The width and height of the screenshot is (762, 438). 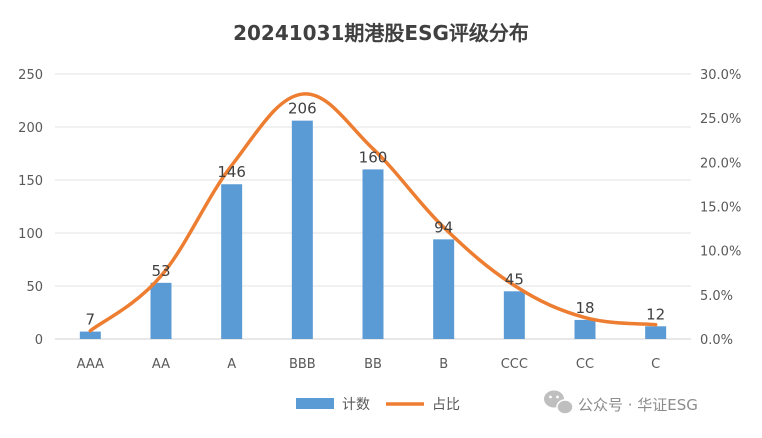 What do you see at coordinates (381, 33) in the screenshot?
I see `chart-title: 20241031期港股ESG评级分布` at bounding box center [381, 33].